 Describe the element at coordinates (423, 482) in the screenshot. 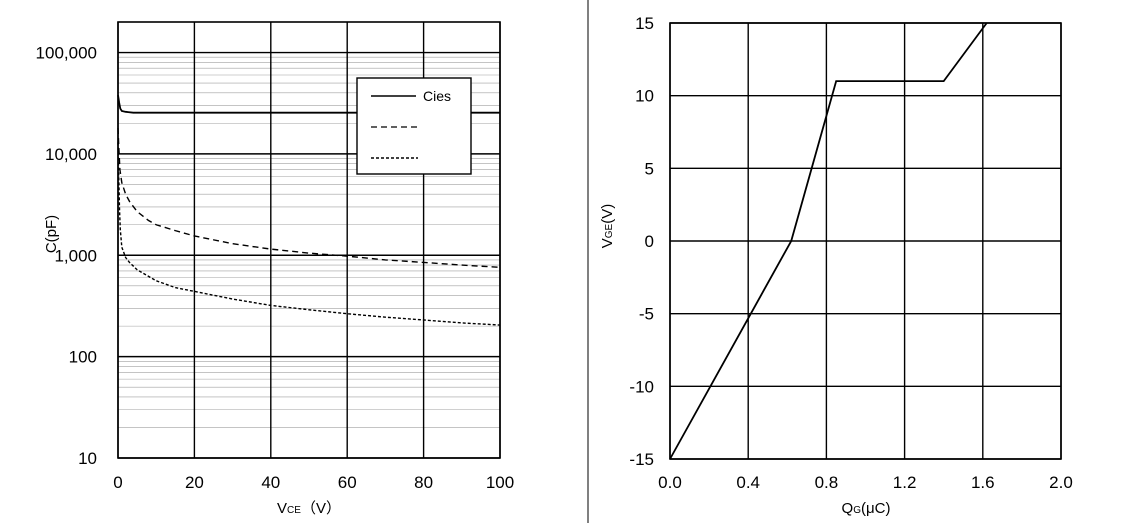

I see `capacitance-x-tick-label: 80` at that location.